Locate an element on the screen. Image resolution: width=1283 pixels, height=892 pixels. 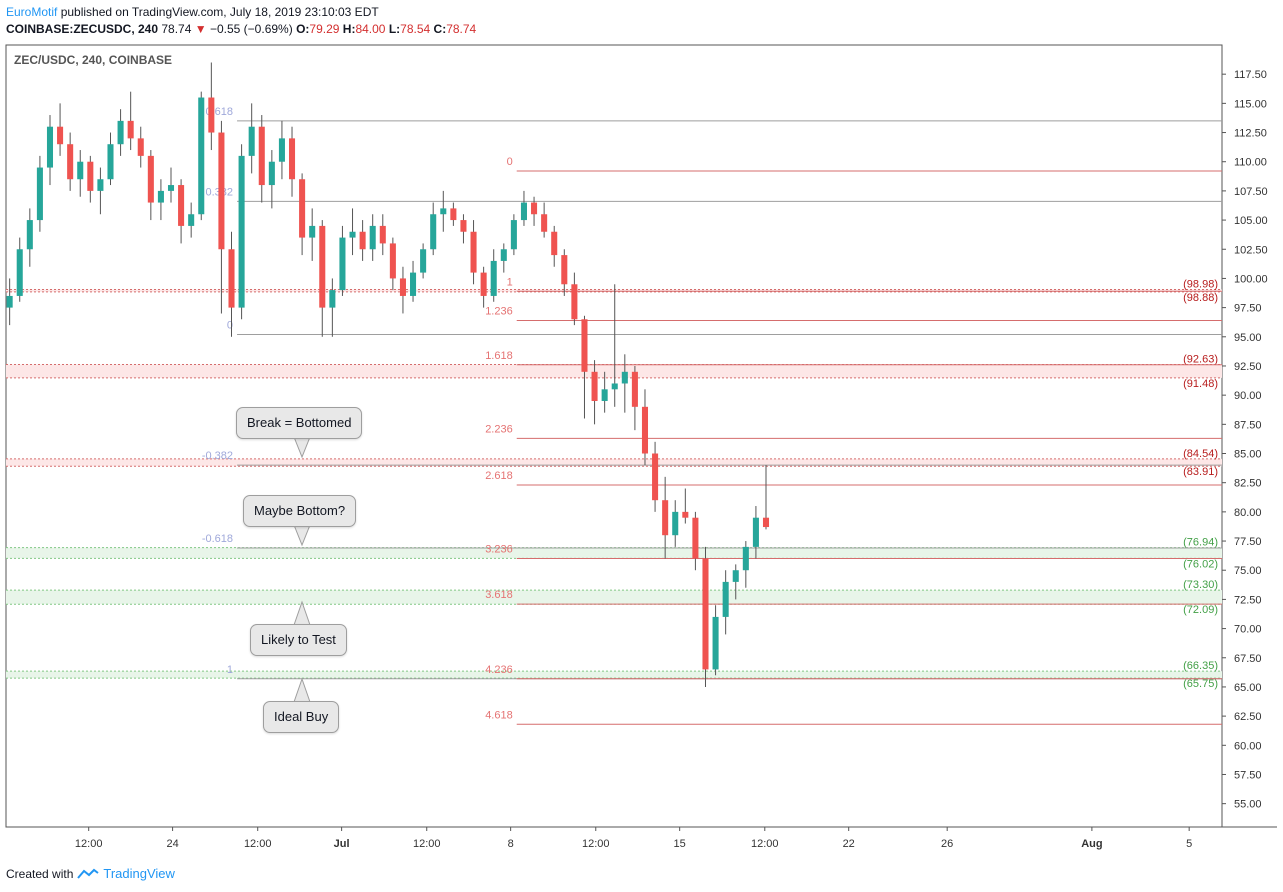
zone-label-bottom: (83.91) is located at coordinates (1200, 472).